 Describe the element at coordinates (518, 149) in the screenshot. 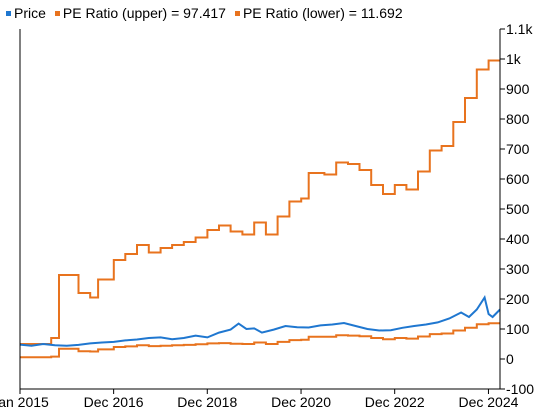

I see `y-tick-label: 700` at that location.